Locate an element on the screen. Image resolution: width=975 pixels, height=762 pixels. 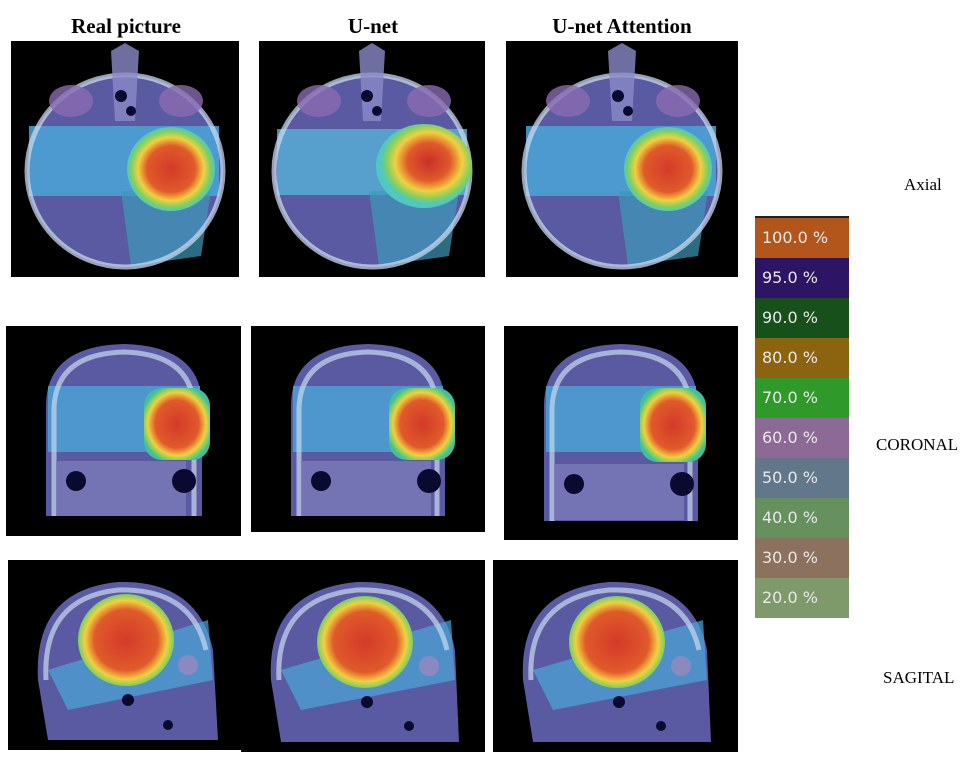
legend-item: 90.0 % is located at coordinates (802, 318).